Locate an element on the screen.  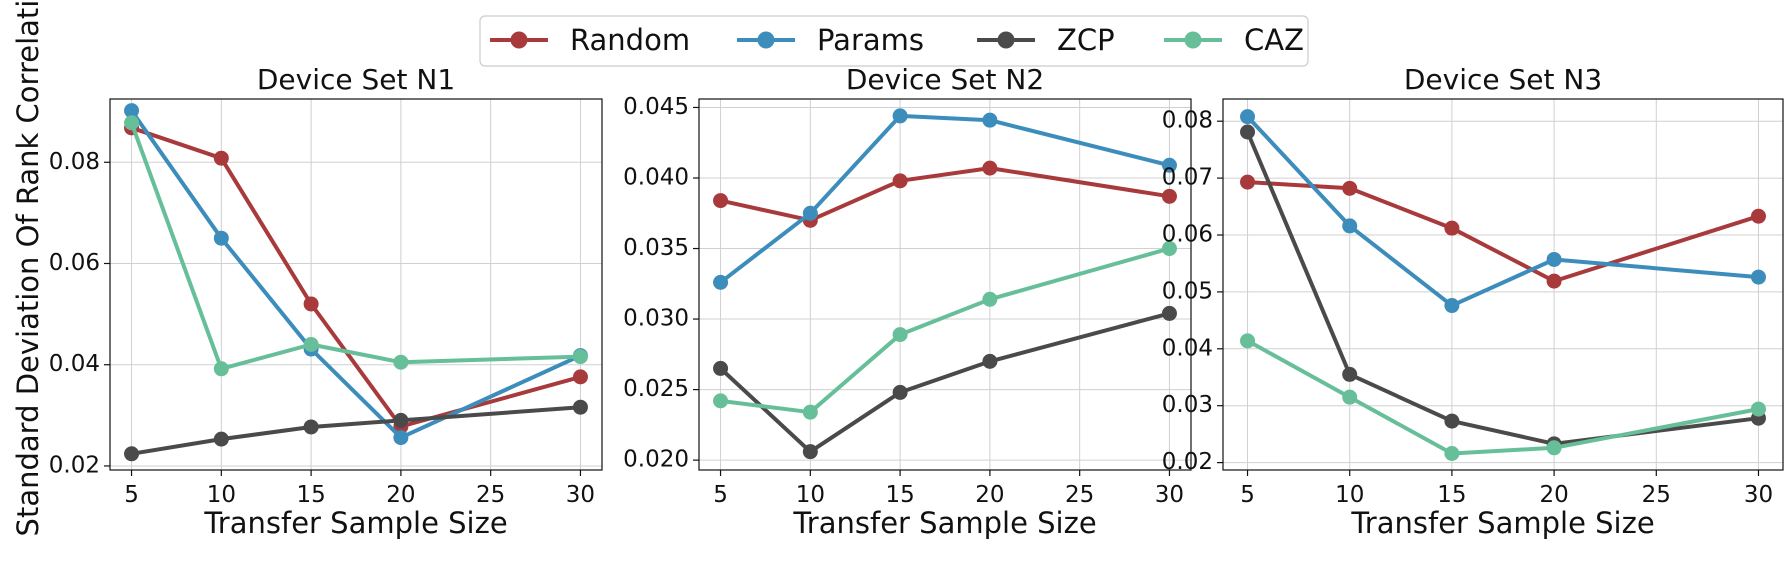
y-tick-label: 0.07 is located at coordinates (1187, 178).